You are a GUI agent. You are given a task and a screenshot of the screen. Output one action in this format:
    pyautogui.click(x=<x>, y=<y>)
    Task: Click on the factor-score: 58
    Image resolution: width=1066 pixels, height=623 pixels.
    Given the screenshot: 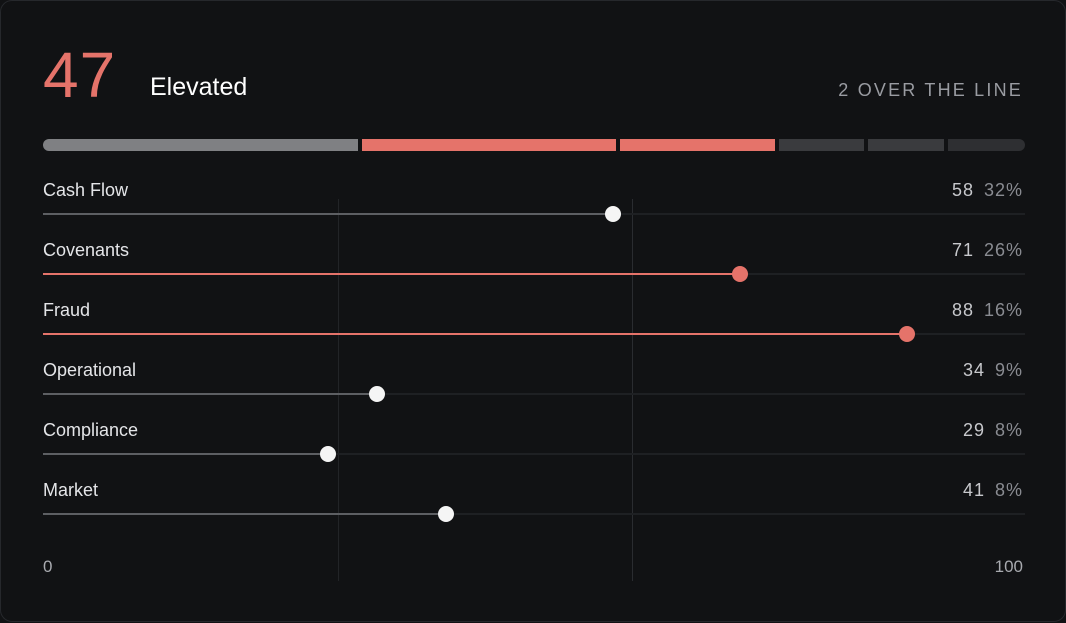 What is the action you would take?
    pyautogui.click(x=962, y=190)
    